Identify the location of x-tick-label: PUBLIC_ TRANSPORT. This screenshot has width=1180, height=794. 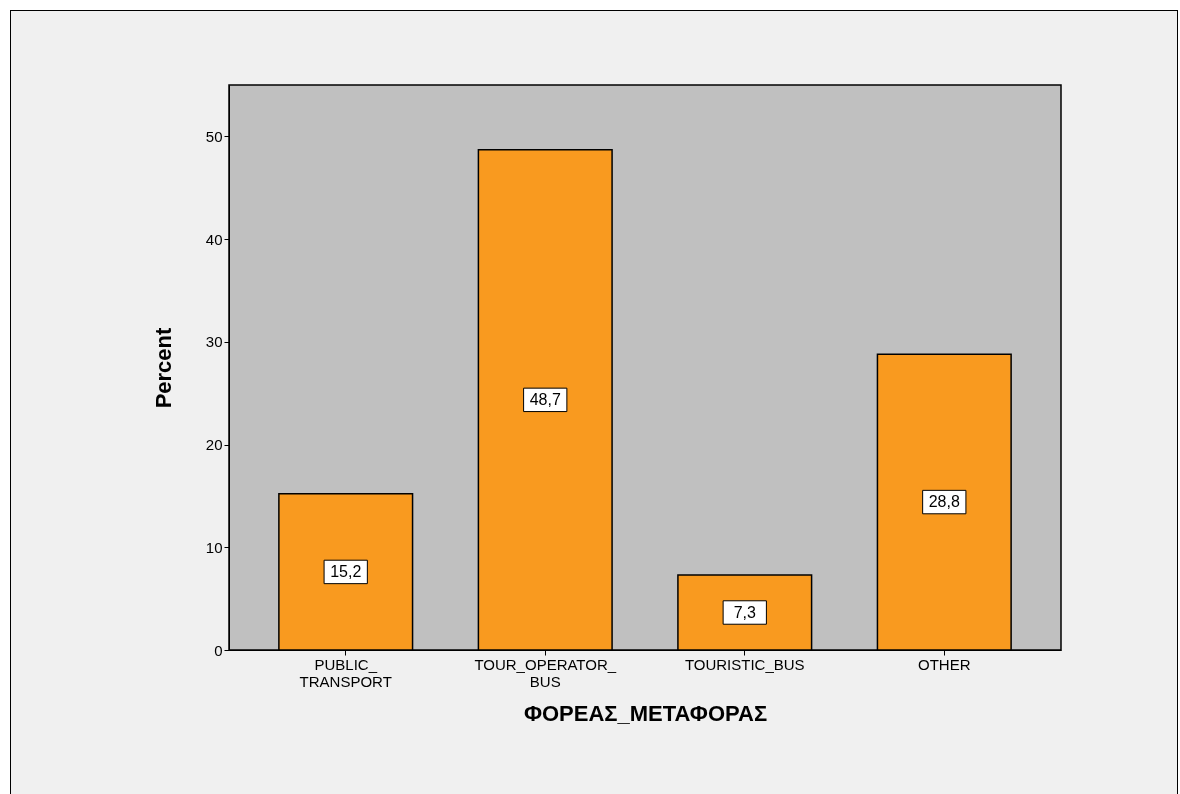
(345, 672).